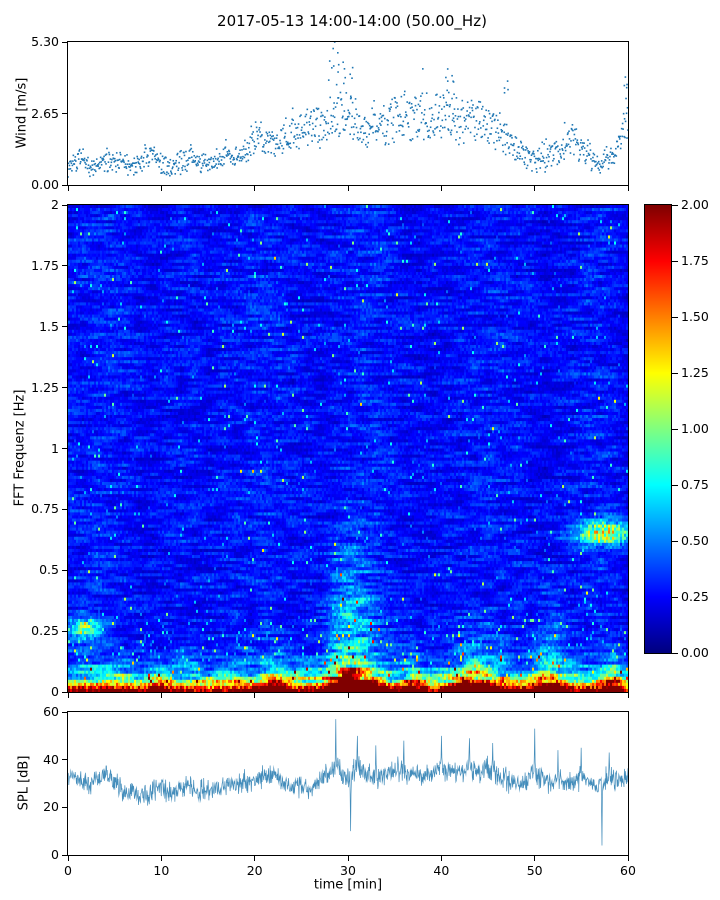 Image resolution: width=720 pixels, height=900 pixels. Describe the element at coordinates (45, 631) in the screenshot. I see `y-tick-label: 0.25` at that location.